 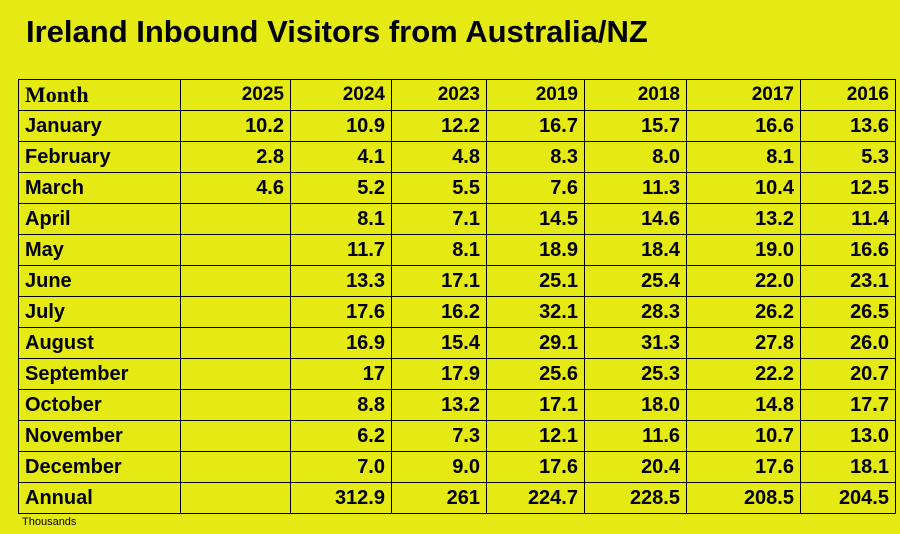 I want to click on value-cell: 12.5, so click(x=848, y=188).